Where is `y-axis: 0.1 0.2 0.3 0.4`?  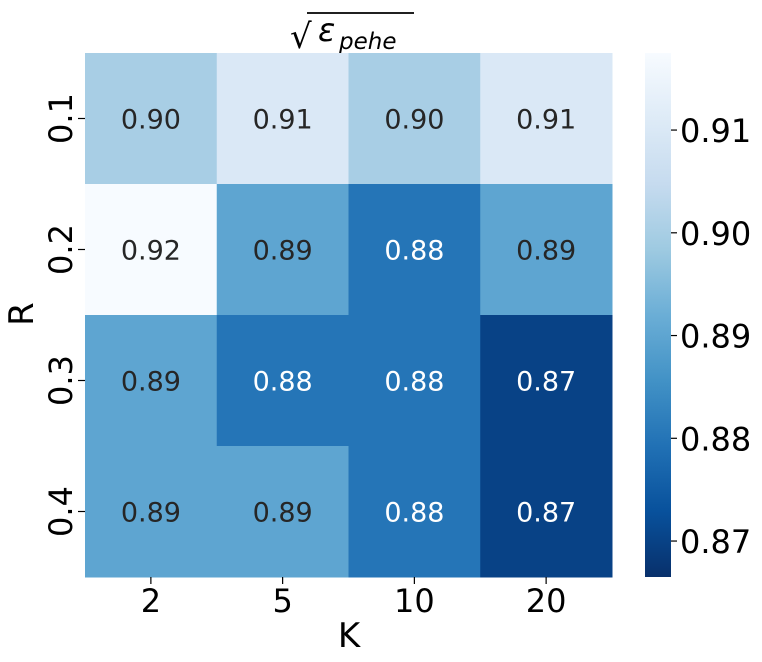
y-axis: 0.1 0.2 0.3 0.4 is located at coordinates (63, 315).